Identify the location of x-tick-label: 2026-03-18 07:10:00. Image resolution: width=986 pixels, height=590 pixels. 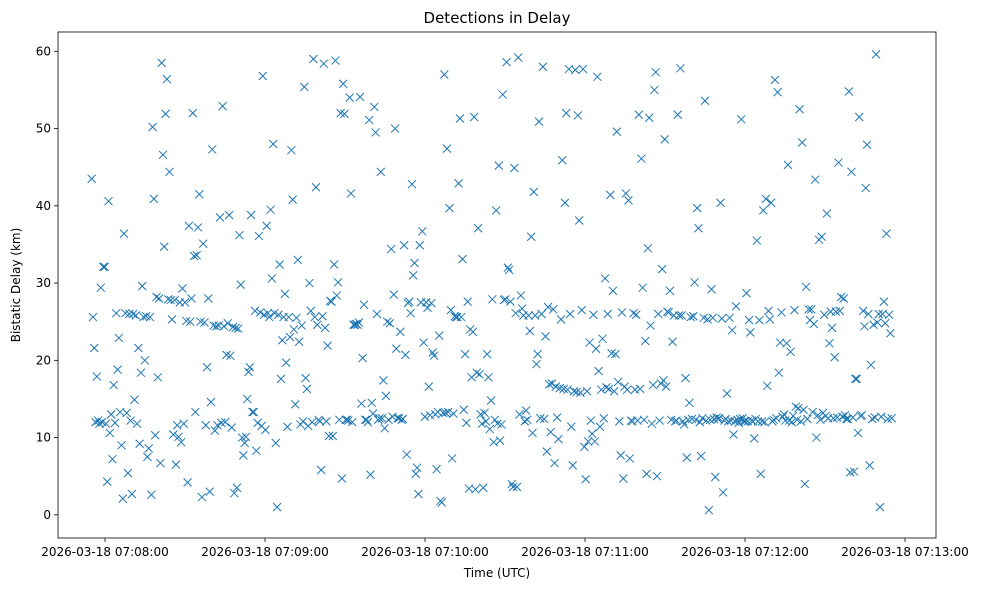
(424, 552).